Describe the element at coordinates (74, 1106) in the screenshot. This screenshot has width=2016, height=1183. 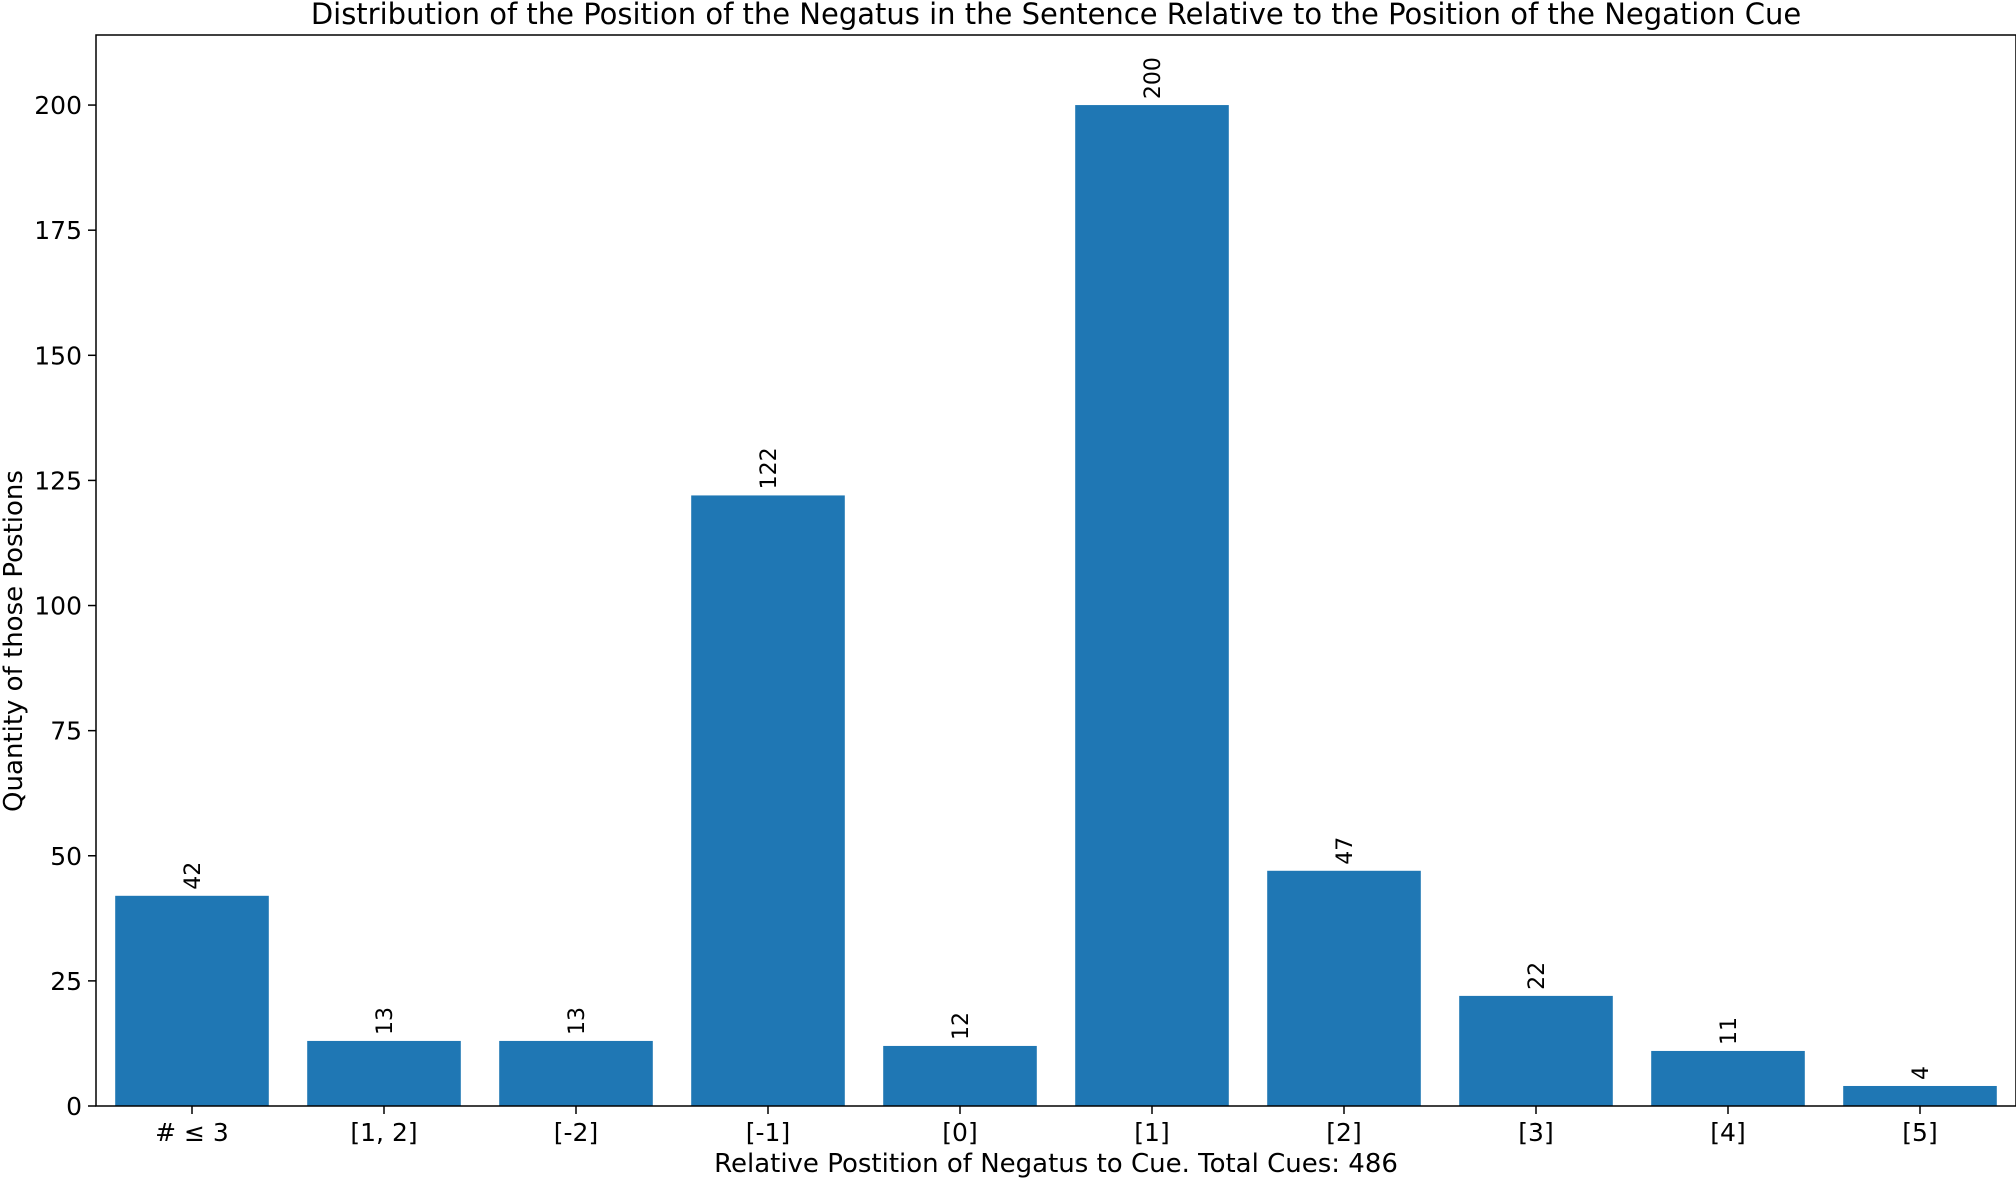
I see `y-tick-label: 0` at that location.